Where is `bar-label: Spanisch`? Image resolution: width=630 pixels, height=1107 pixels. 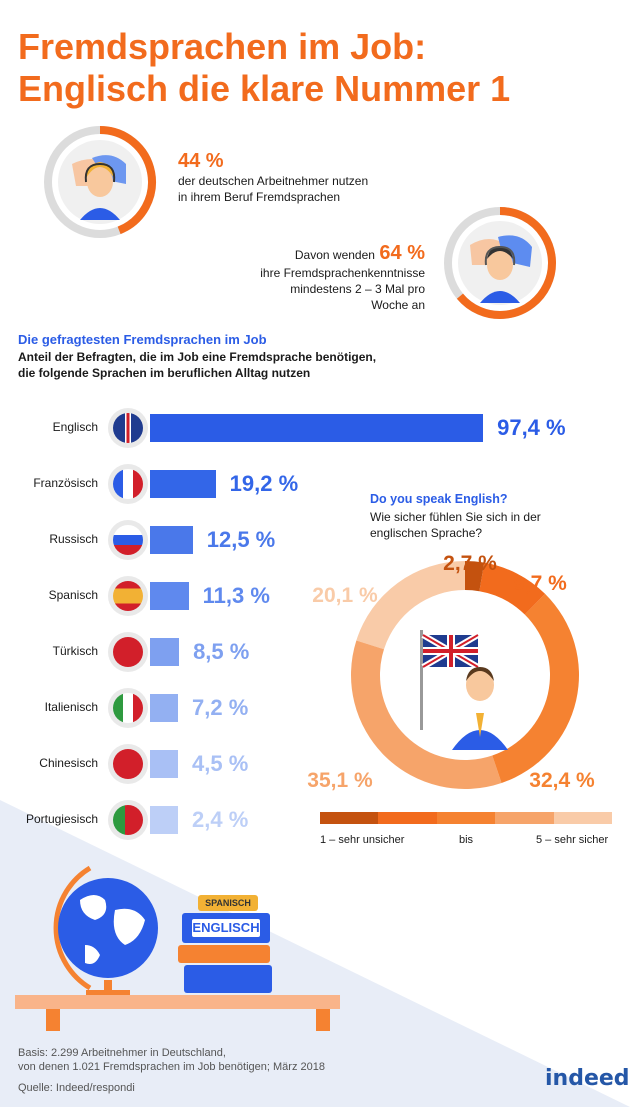 bar-label: Spanisch is located at coordinates (73, 595).